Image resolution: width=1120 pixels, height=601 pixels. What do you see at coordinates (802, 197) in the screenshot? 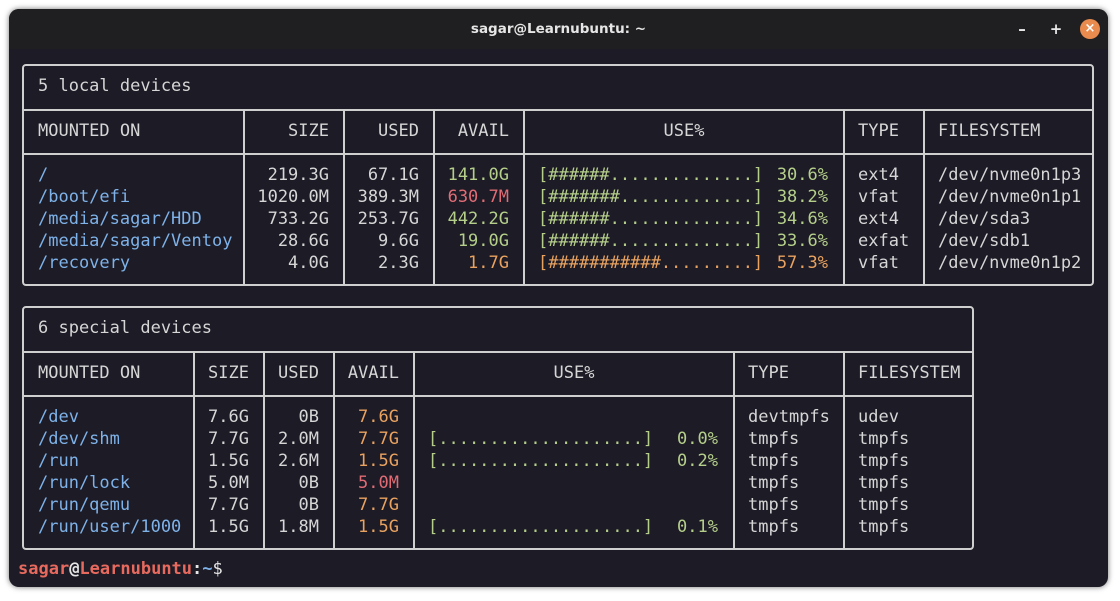
I see `usage-percent: 38.2%` at bounding box center [802, 197].